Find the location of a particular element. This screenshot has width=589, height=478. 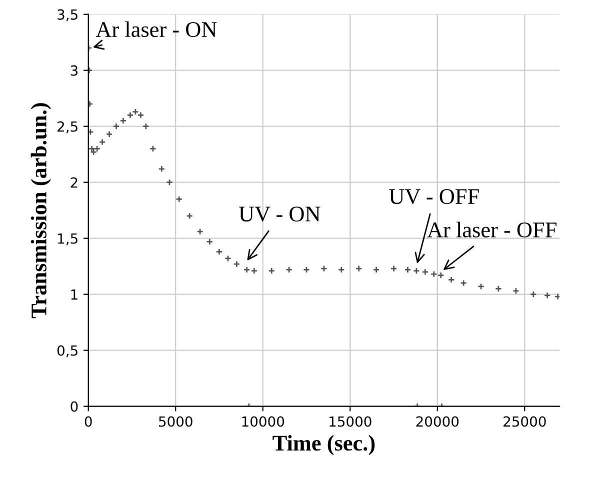

annotation: Ar laser - ON is located at coordinates (156, 29).